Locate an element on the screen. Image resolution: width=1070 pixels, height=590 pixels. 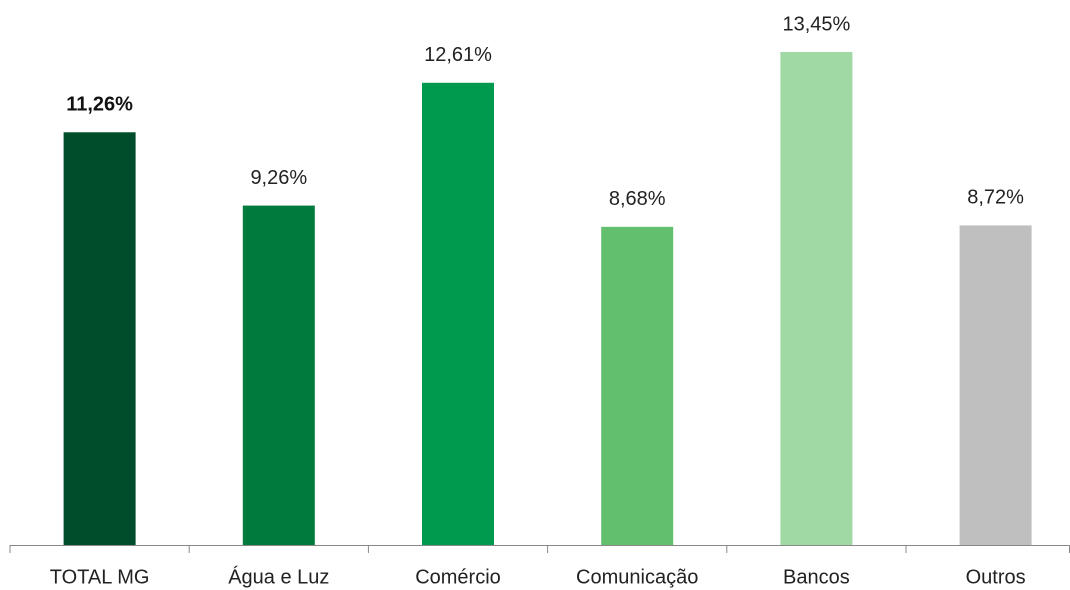
x-tick-label: Comércio is located at coordinates (458, 577).